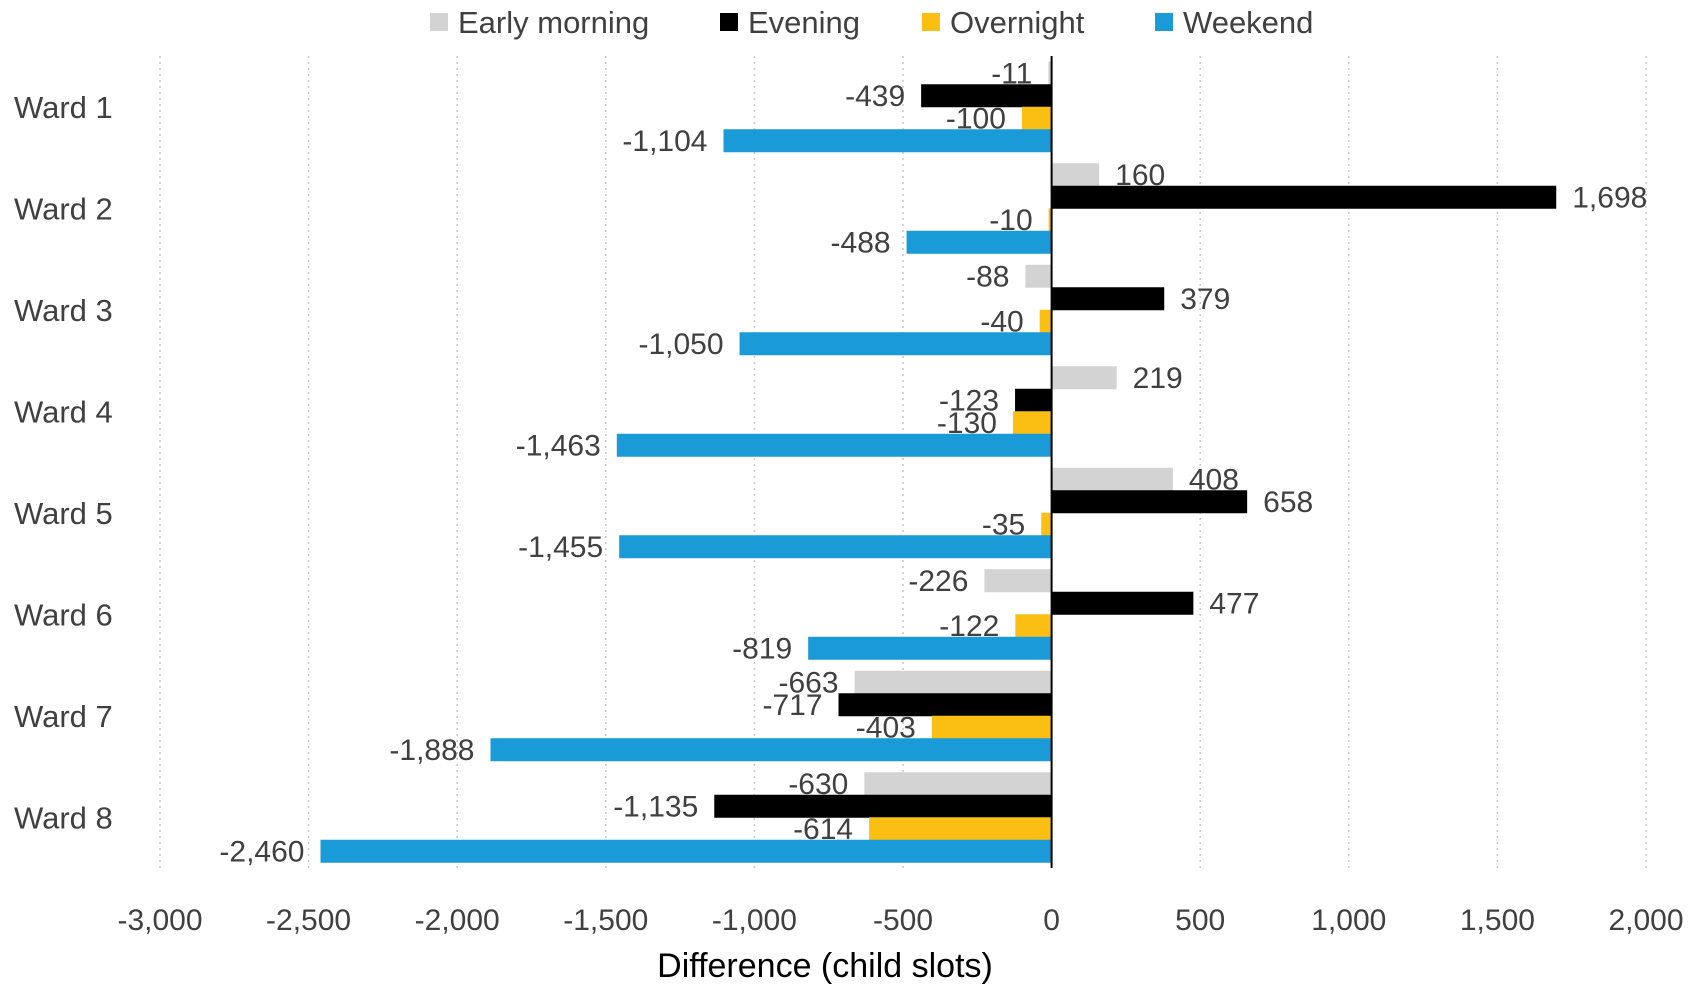 This screenshot has width=1698, height=986. What do you see at coordinates (804, 22) in the screenshot?
I see `legend-label: Evening` at bounding box center [804, 22].